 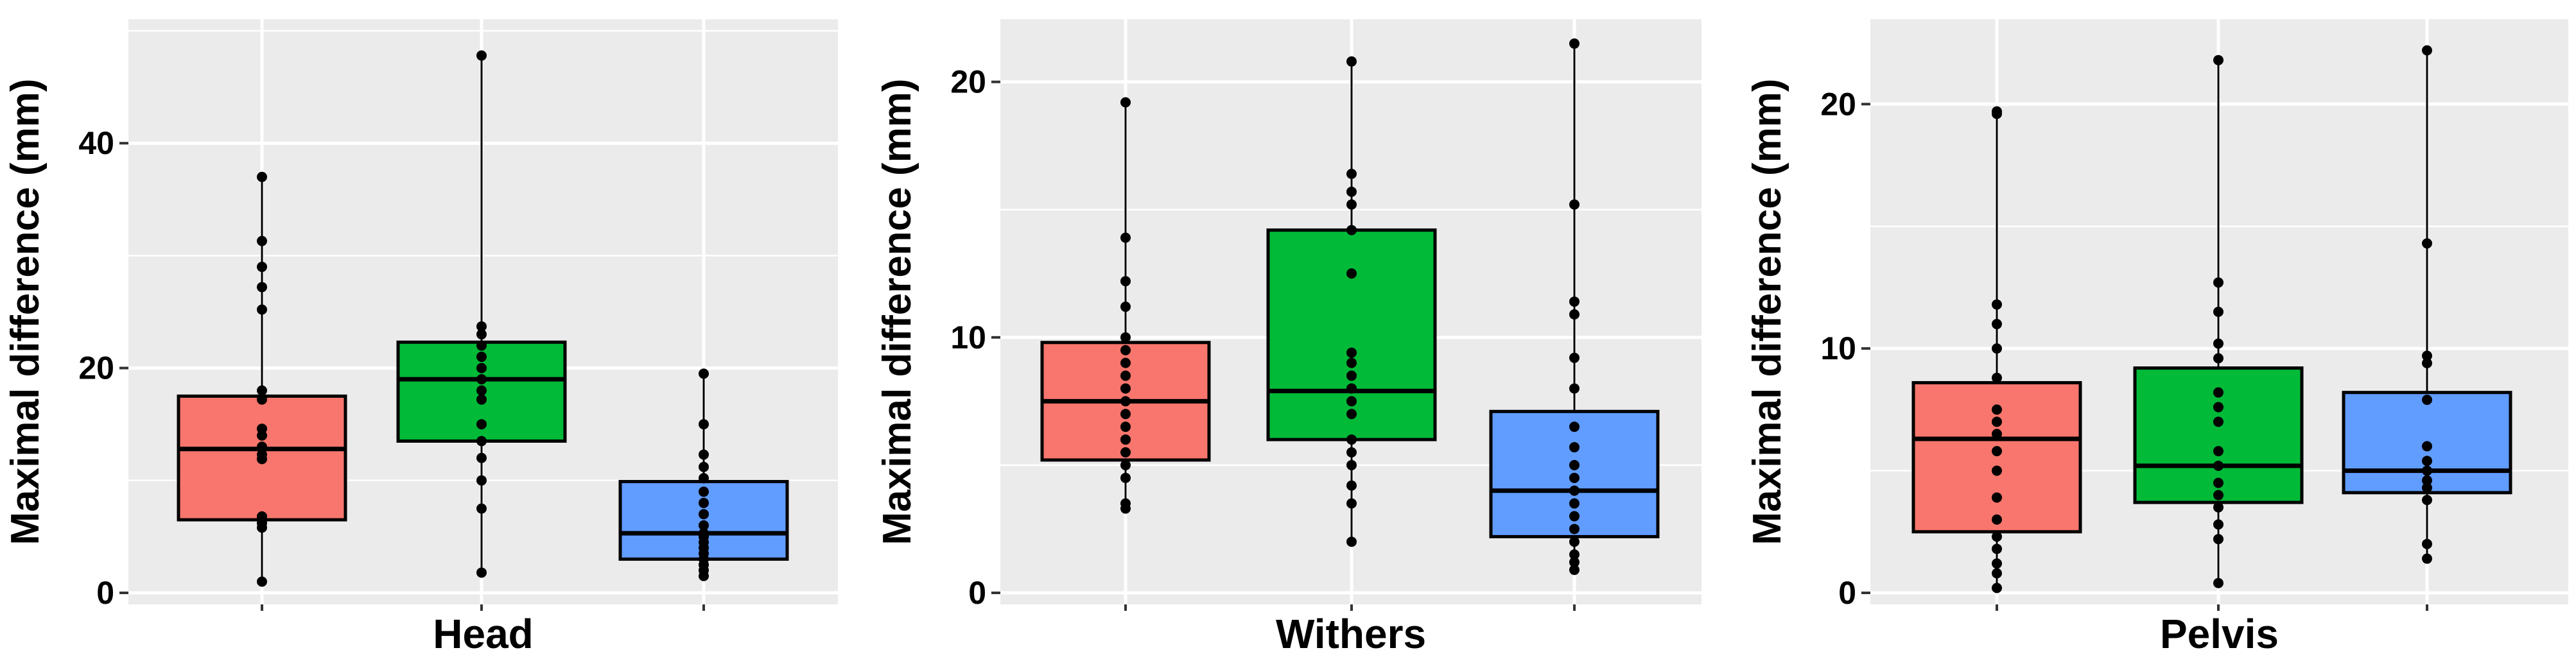 I want to click on y-tick-label: 0, so click(x=977, y=593).